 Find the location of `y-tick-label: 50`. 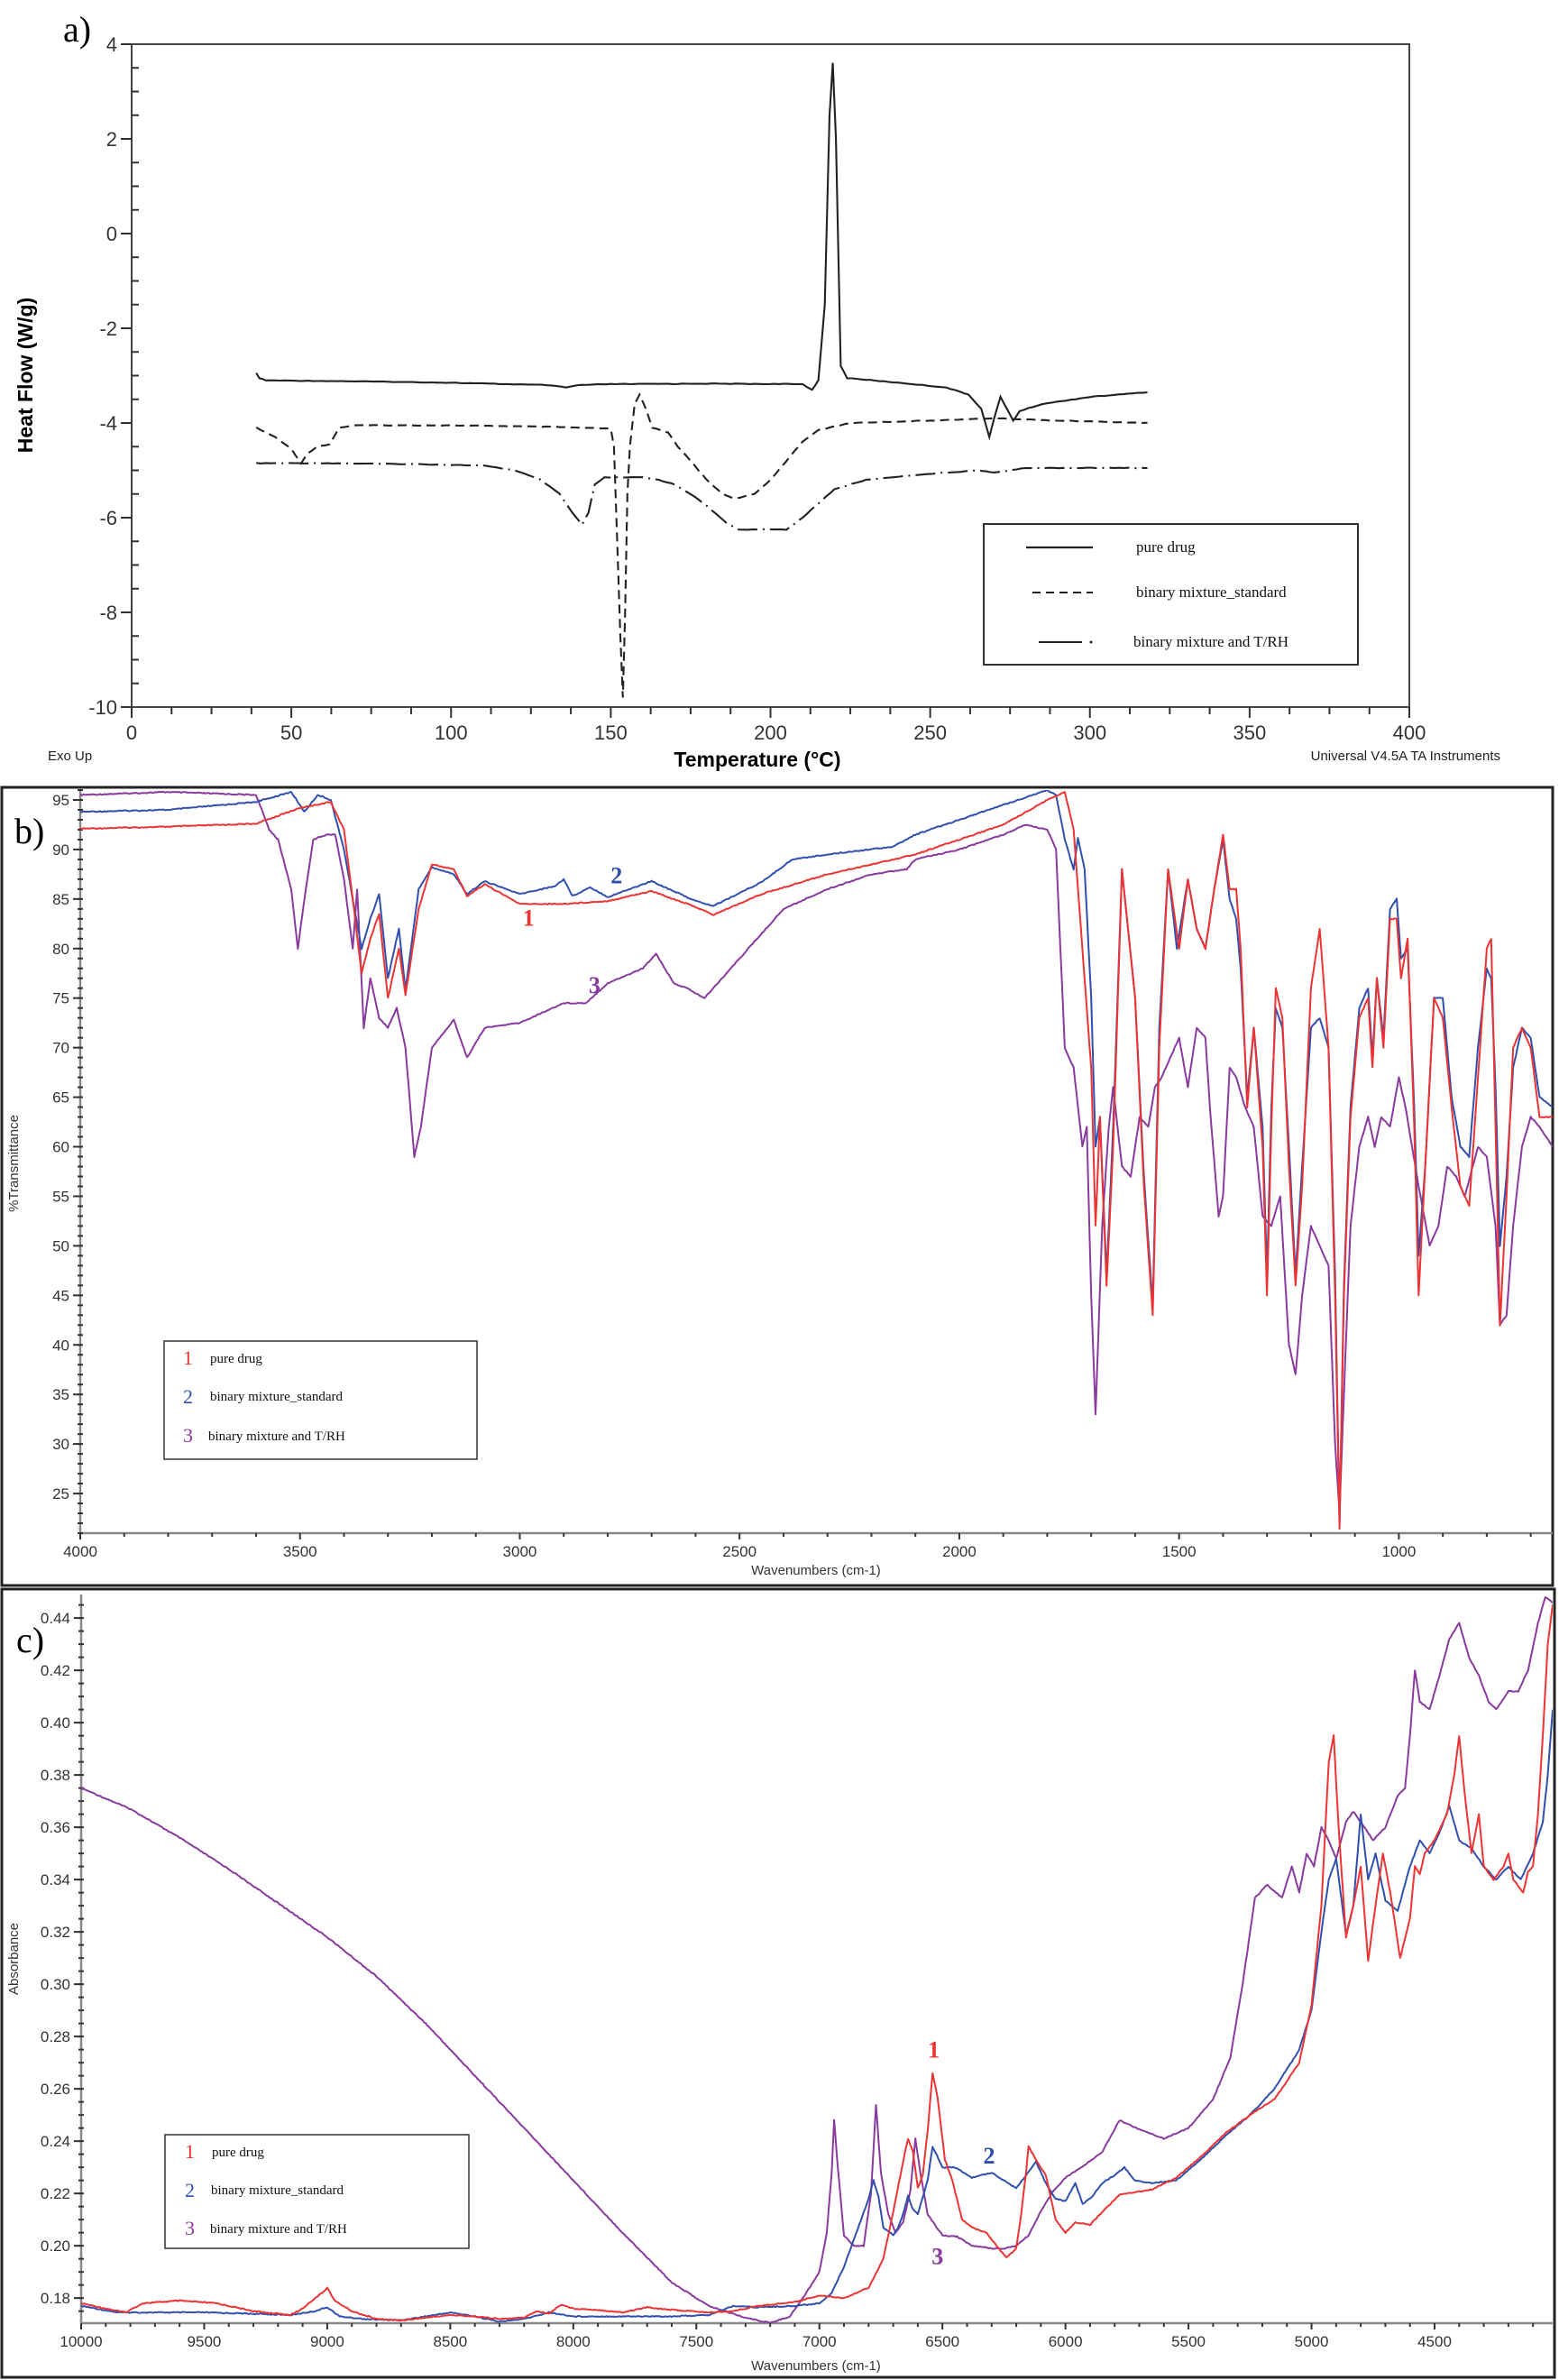

y-tick-label: 50 is located at coordinates (60, 1245).